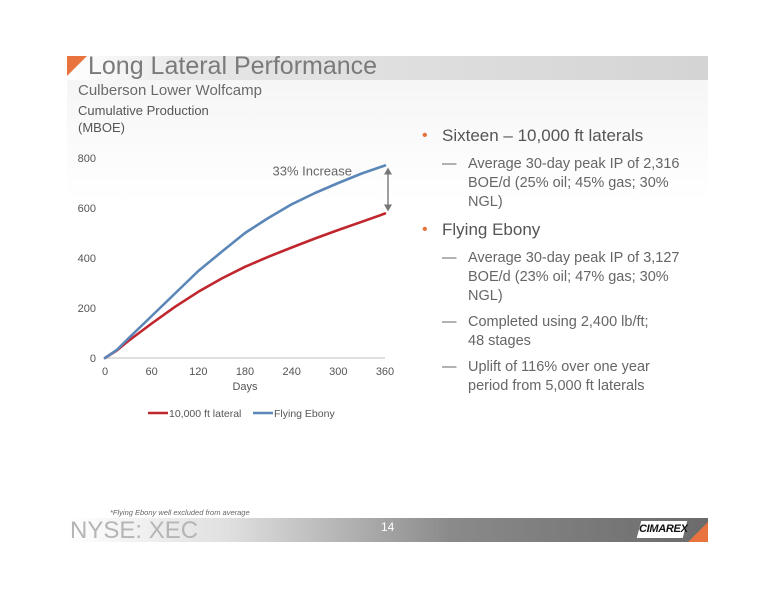  Describe the element at coordinates (134, 530) in the screenshot. I see `footer-ticker: NYSE: XEC` at that location.